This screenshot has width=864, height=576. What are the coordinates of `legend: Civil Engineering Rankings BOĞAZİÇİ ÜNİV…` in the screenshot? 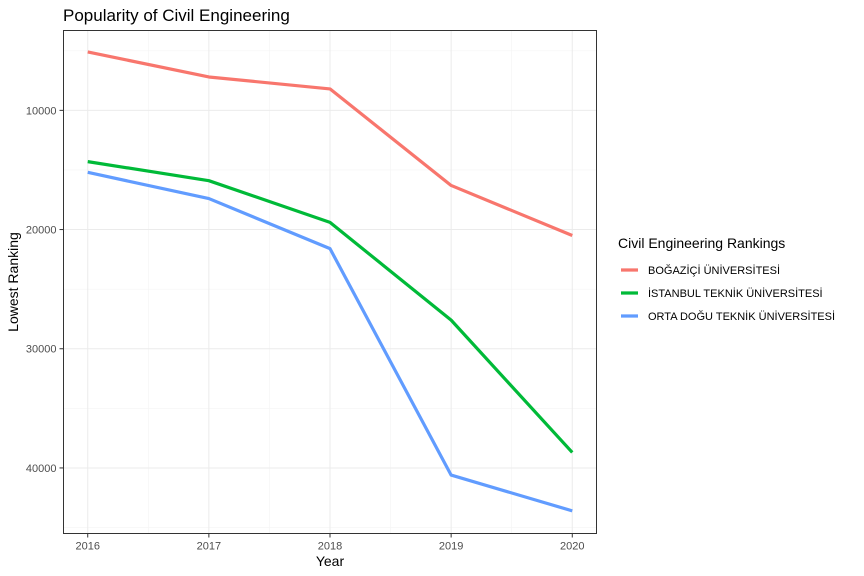 It's located at (726, 279).